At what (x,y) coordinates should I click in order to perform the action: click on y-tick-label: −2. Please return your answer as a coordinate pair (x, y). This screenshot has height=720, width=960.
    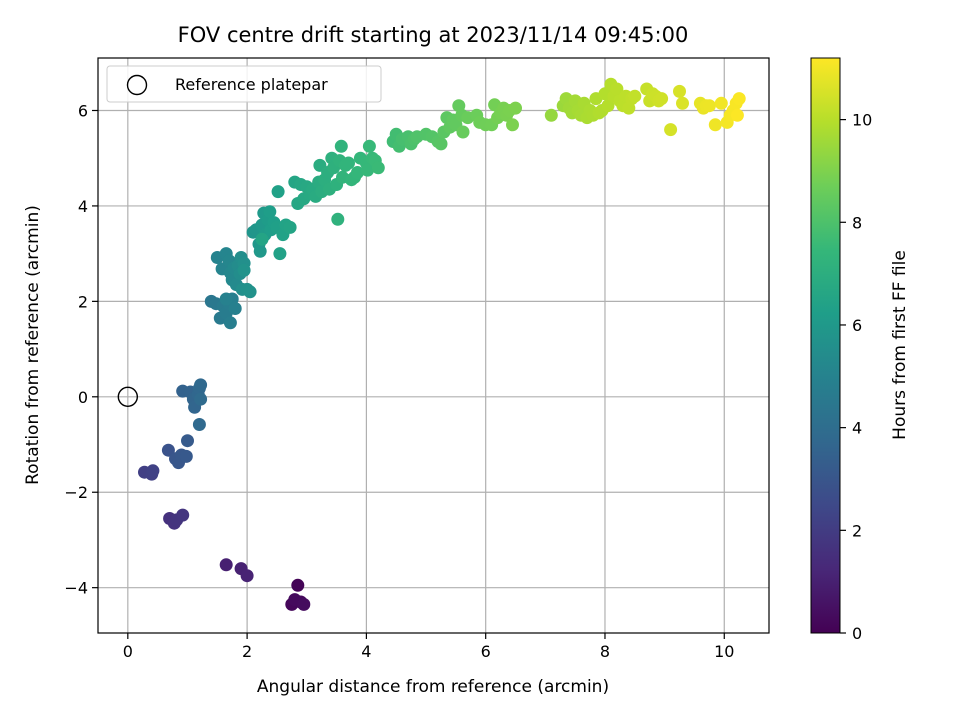
    Looking at the image, I should click on (76, 492).